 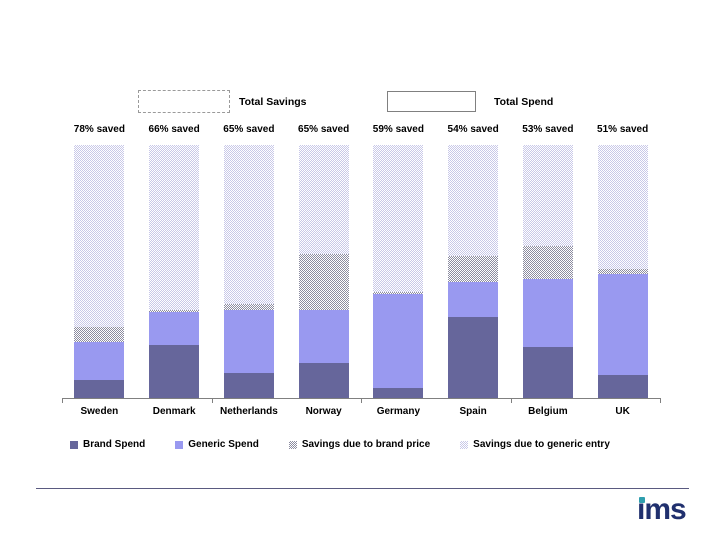 What do you see at coordinates (223, 444) in the screenshot?
I see `legend-label: Generic Spend` at bounding box center [223, 444].